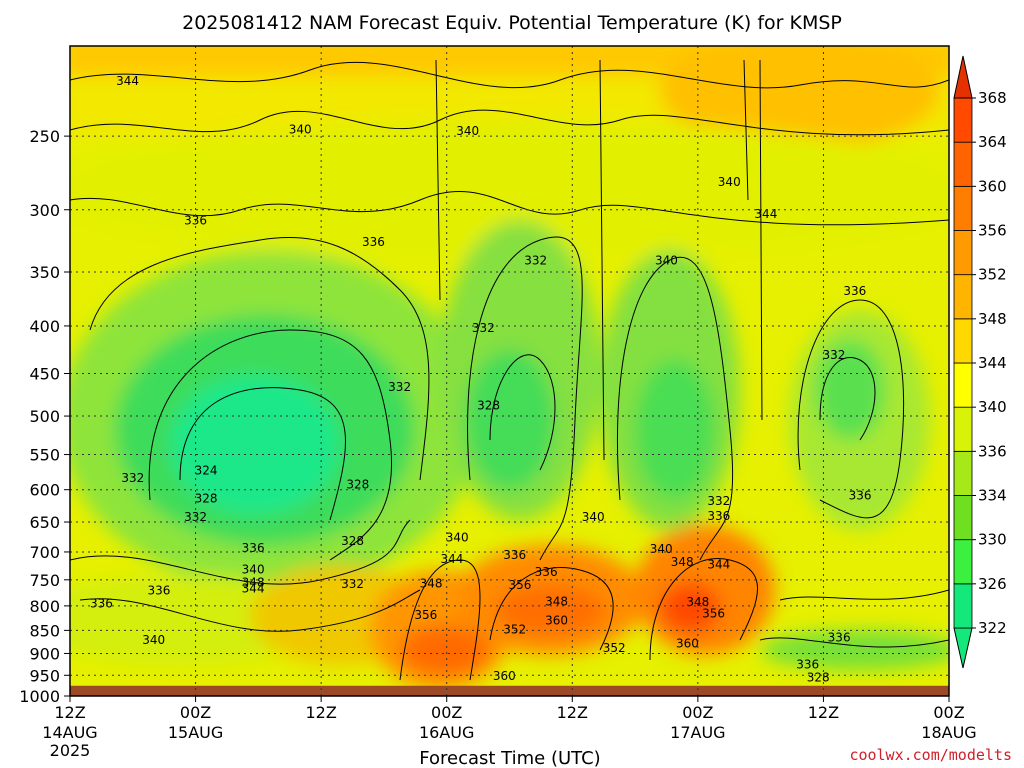 Image resolution: width=1024 pixels, height=768 pixels. What do you see at coordinates (992, 407) in the screenshot?
I see `colorbar-tick-label: 340` at bounding box center [992, 407].